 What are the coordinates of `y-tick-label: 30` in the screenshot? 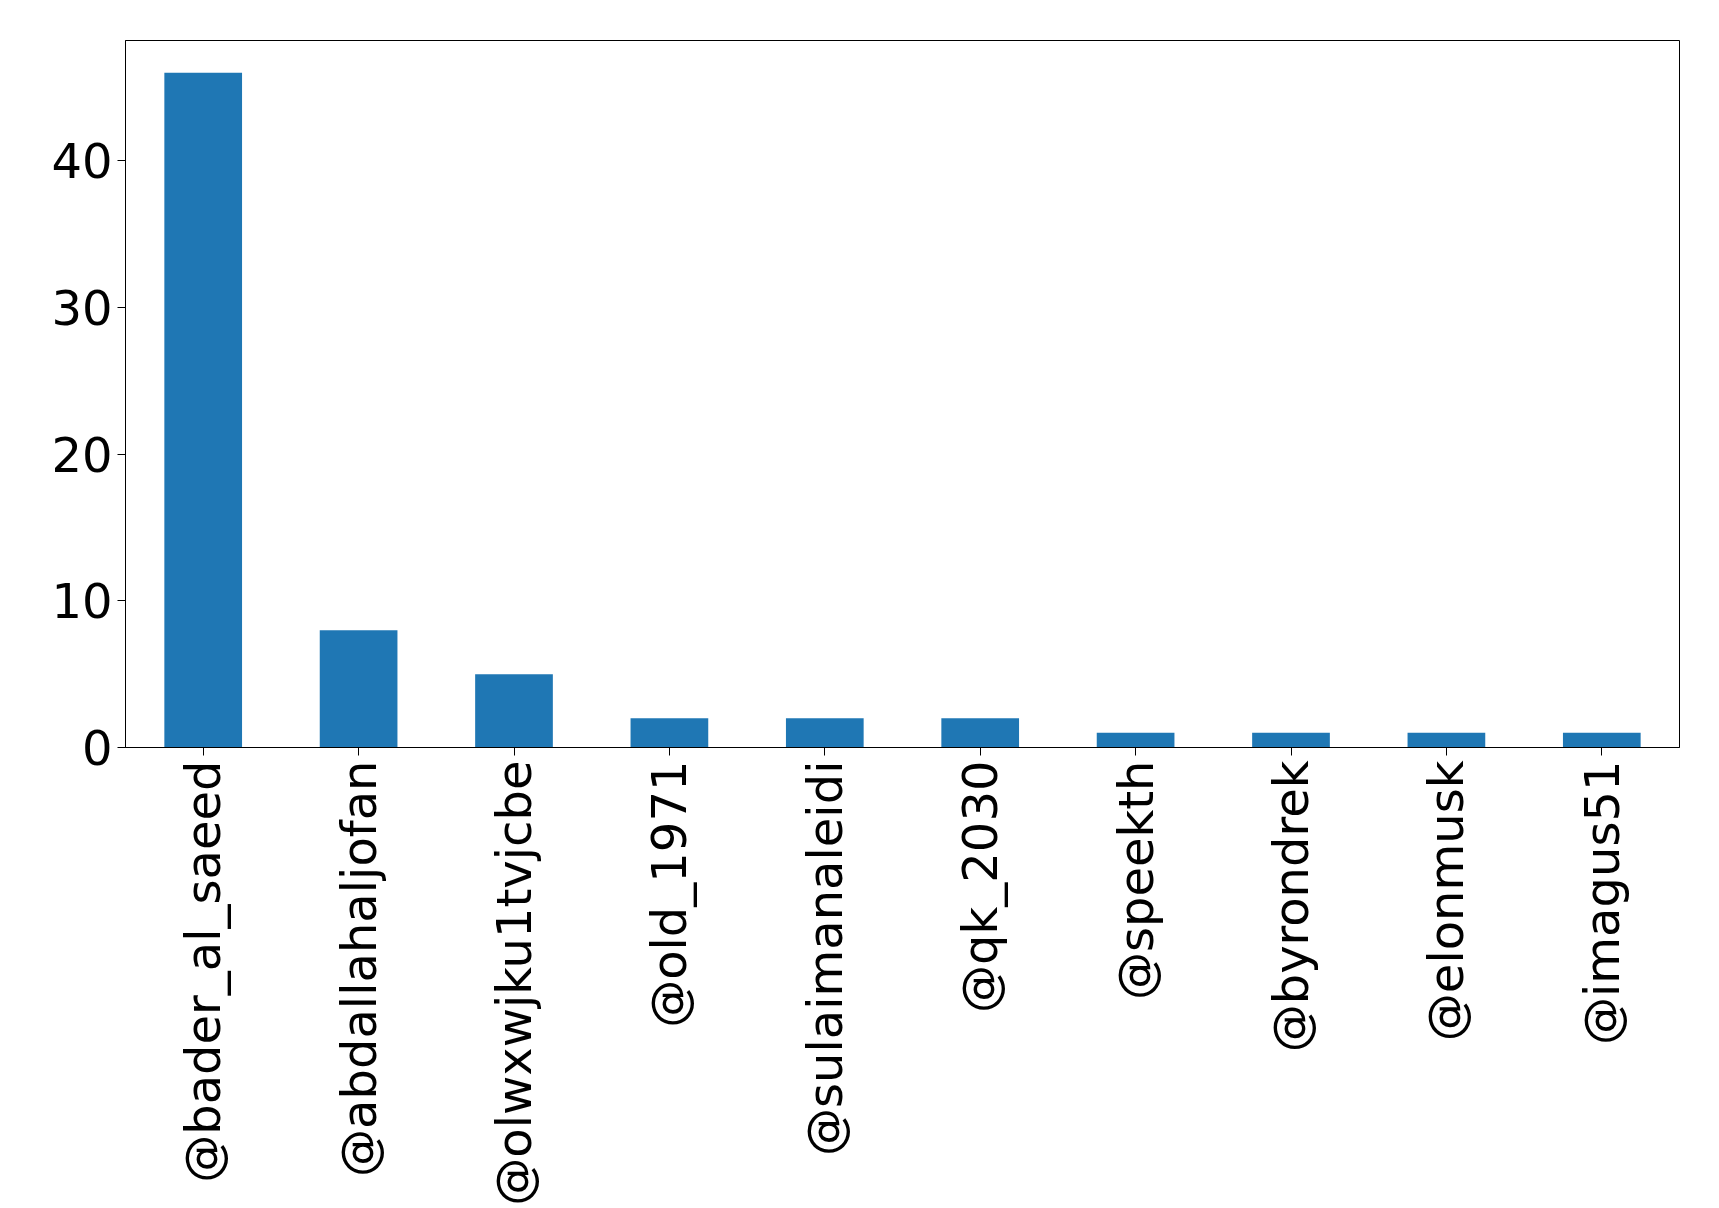 It's located at (82, 307).